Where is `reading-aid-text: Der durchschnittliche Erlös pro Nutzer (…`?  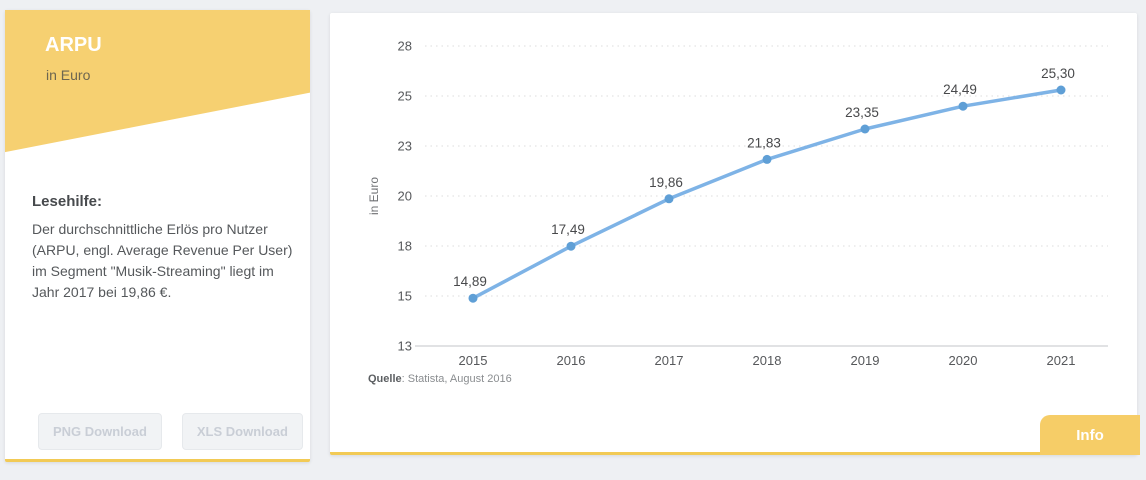 reading-aid-text: Der durchschnittliche Erlös pro Nutzer (… is located at coordinates (162, 260).